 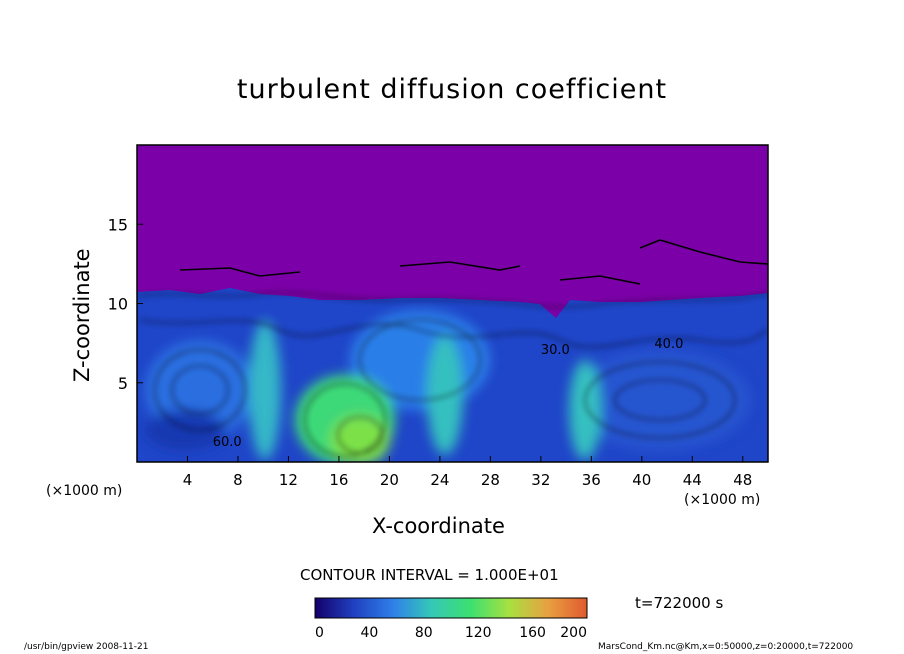 I want to click on contour-interval-text: CONTOUR INTERVAL = 1.000E+01, so click(x=429, y=575).